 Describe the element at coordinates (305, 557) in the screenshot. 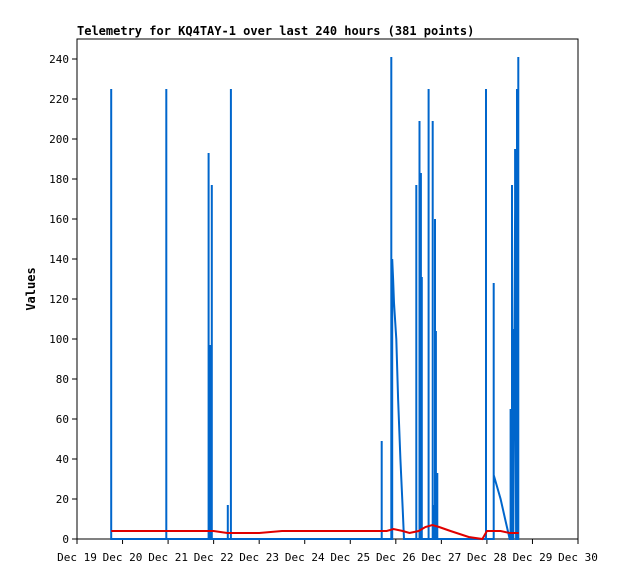

I see `x-tick-label: Dec 24` at that location.